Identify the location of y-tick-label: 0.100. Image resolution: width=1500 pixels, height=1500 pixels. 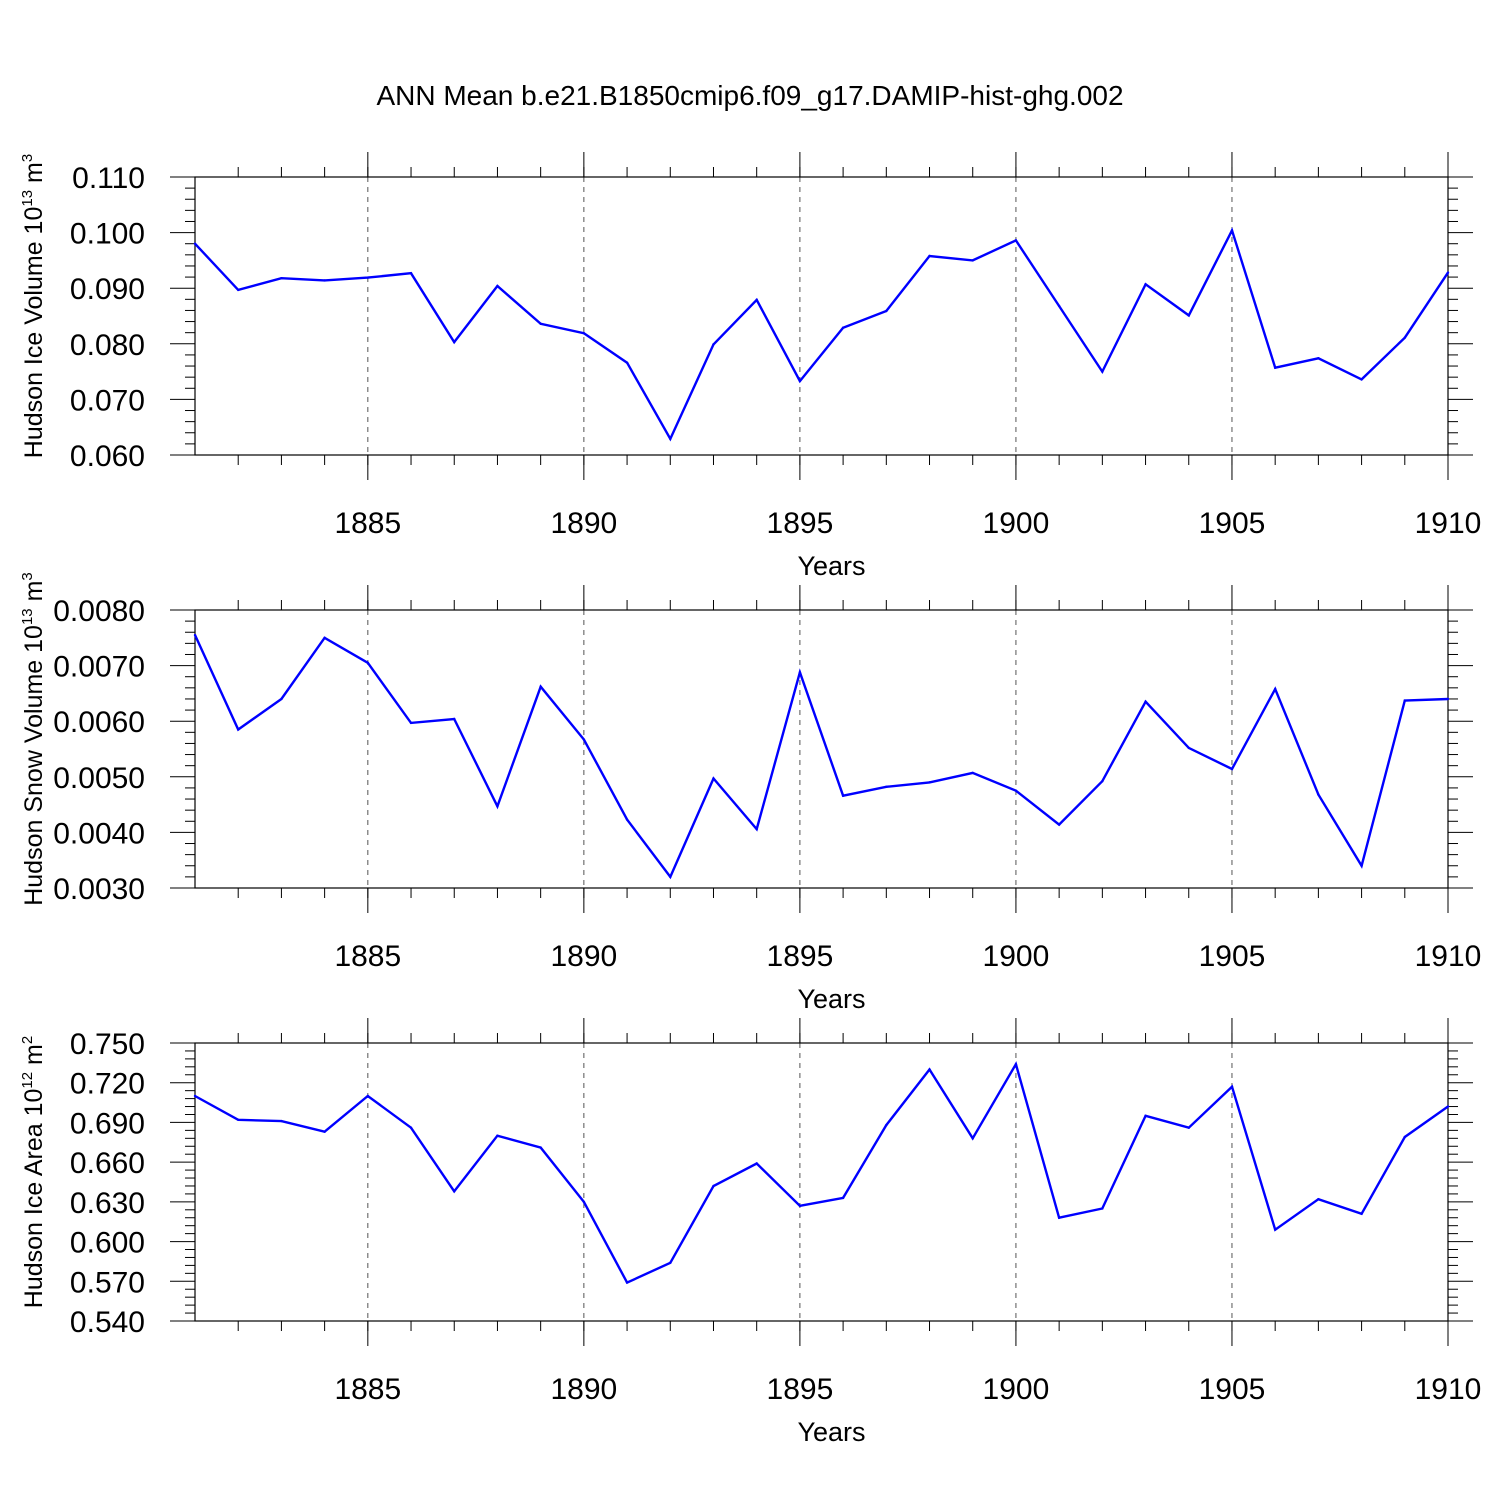
(107, 234).